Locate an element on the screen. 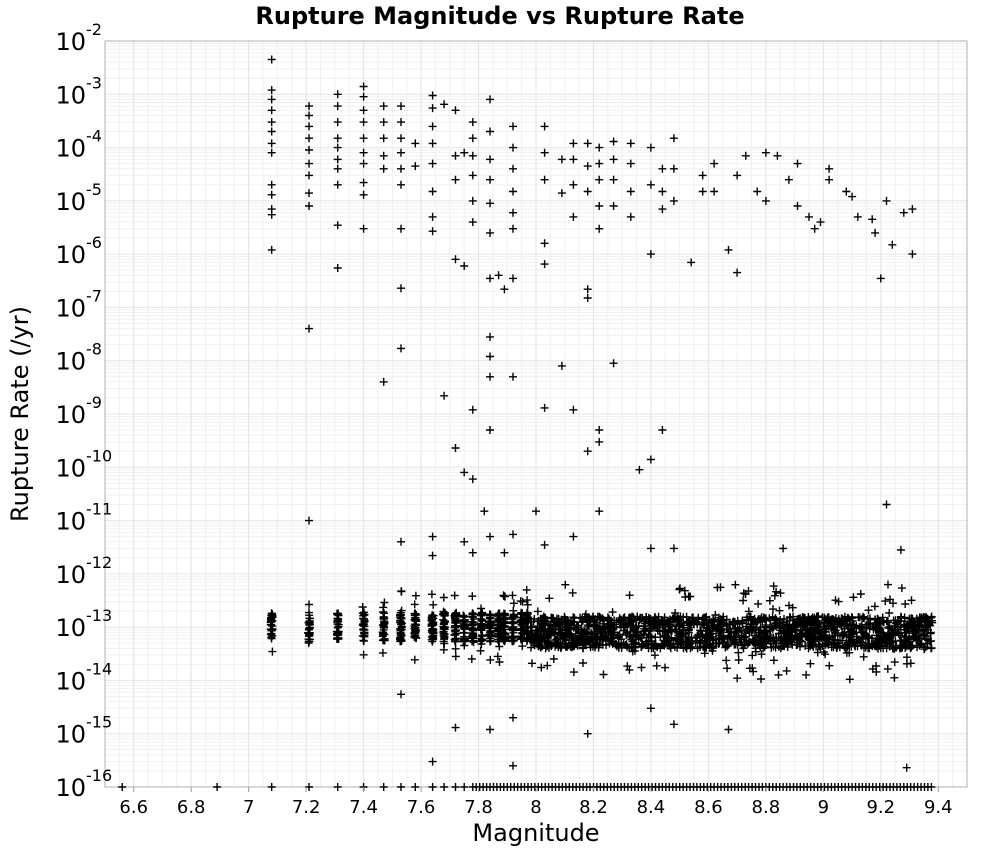 The image size is (1000, 850). x-tick-label: 9 is located at coordinates (823, 807).